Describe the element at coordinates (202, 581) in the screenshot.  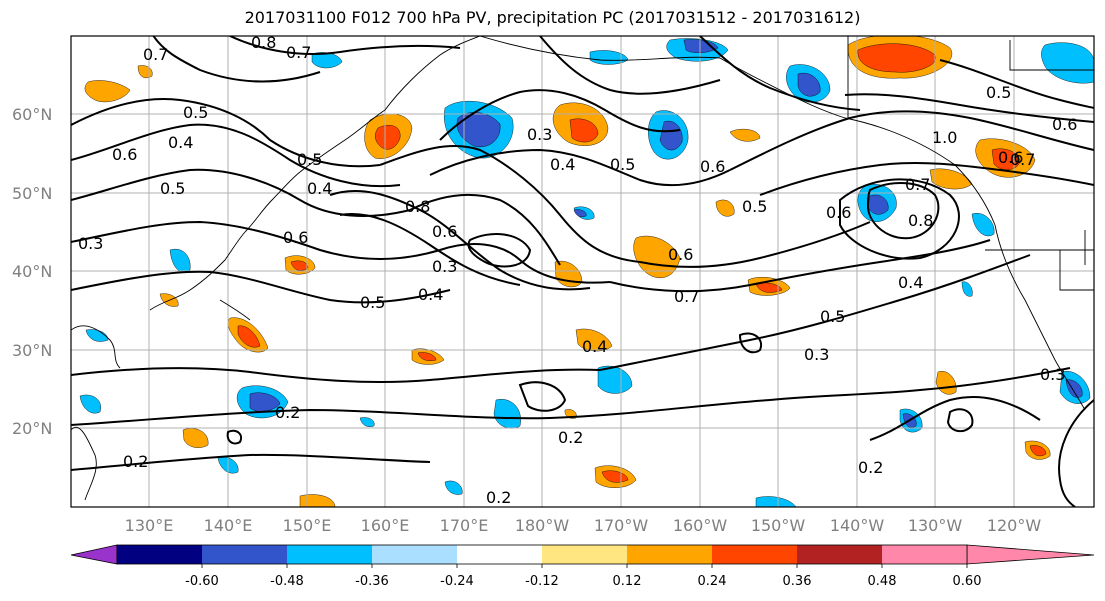
I see `colorbar-tick-label: -0.60` at that location.